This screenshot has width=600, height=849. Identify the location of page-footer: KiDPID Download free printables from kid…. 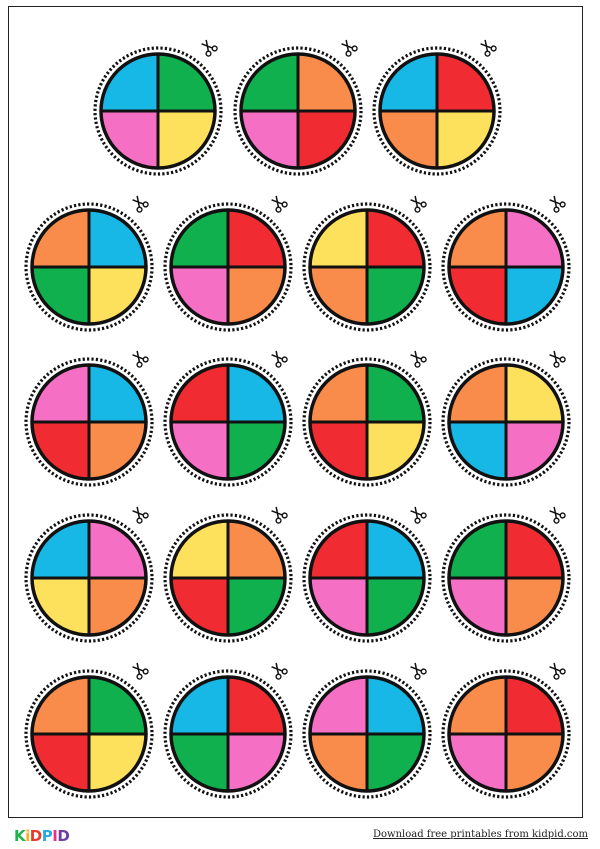
(300, 836).